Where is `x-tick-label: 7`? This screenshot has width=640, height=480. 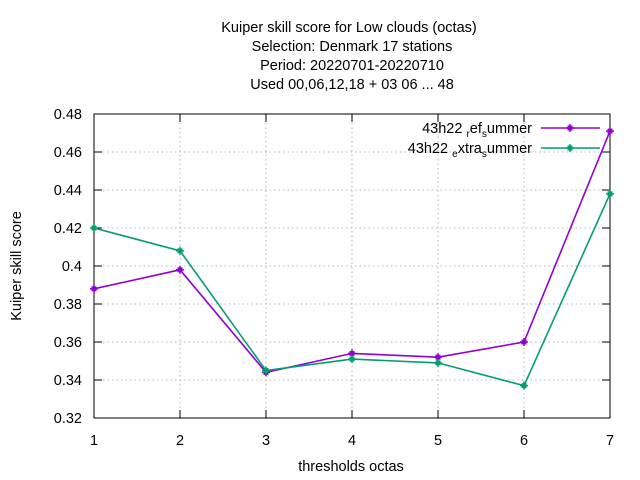 x-tick-label: 7 is located at coordinates (610, 441).